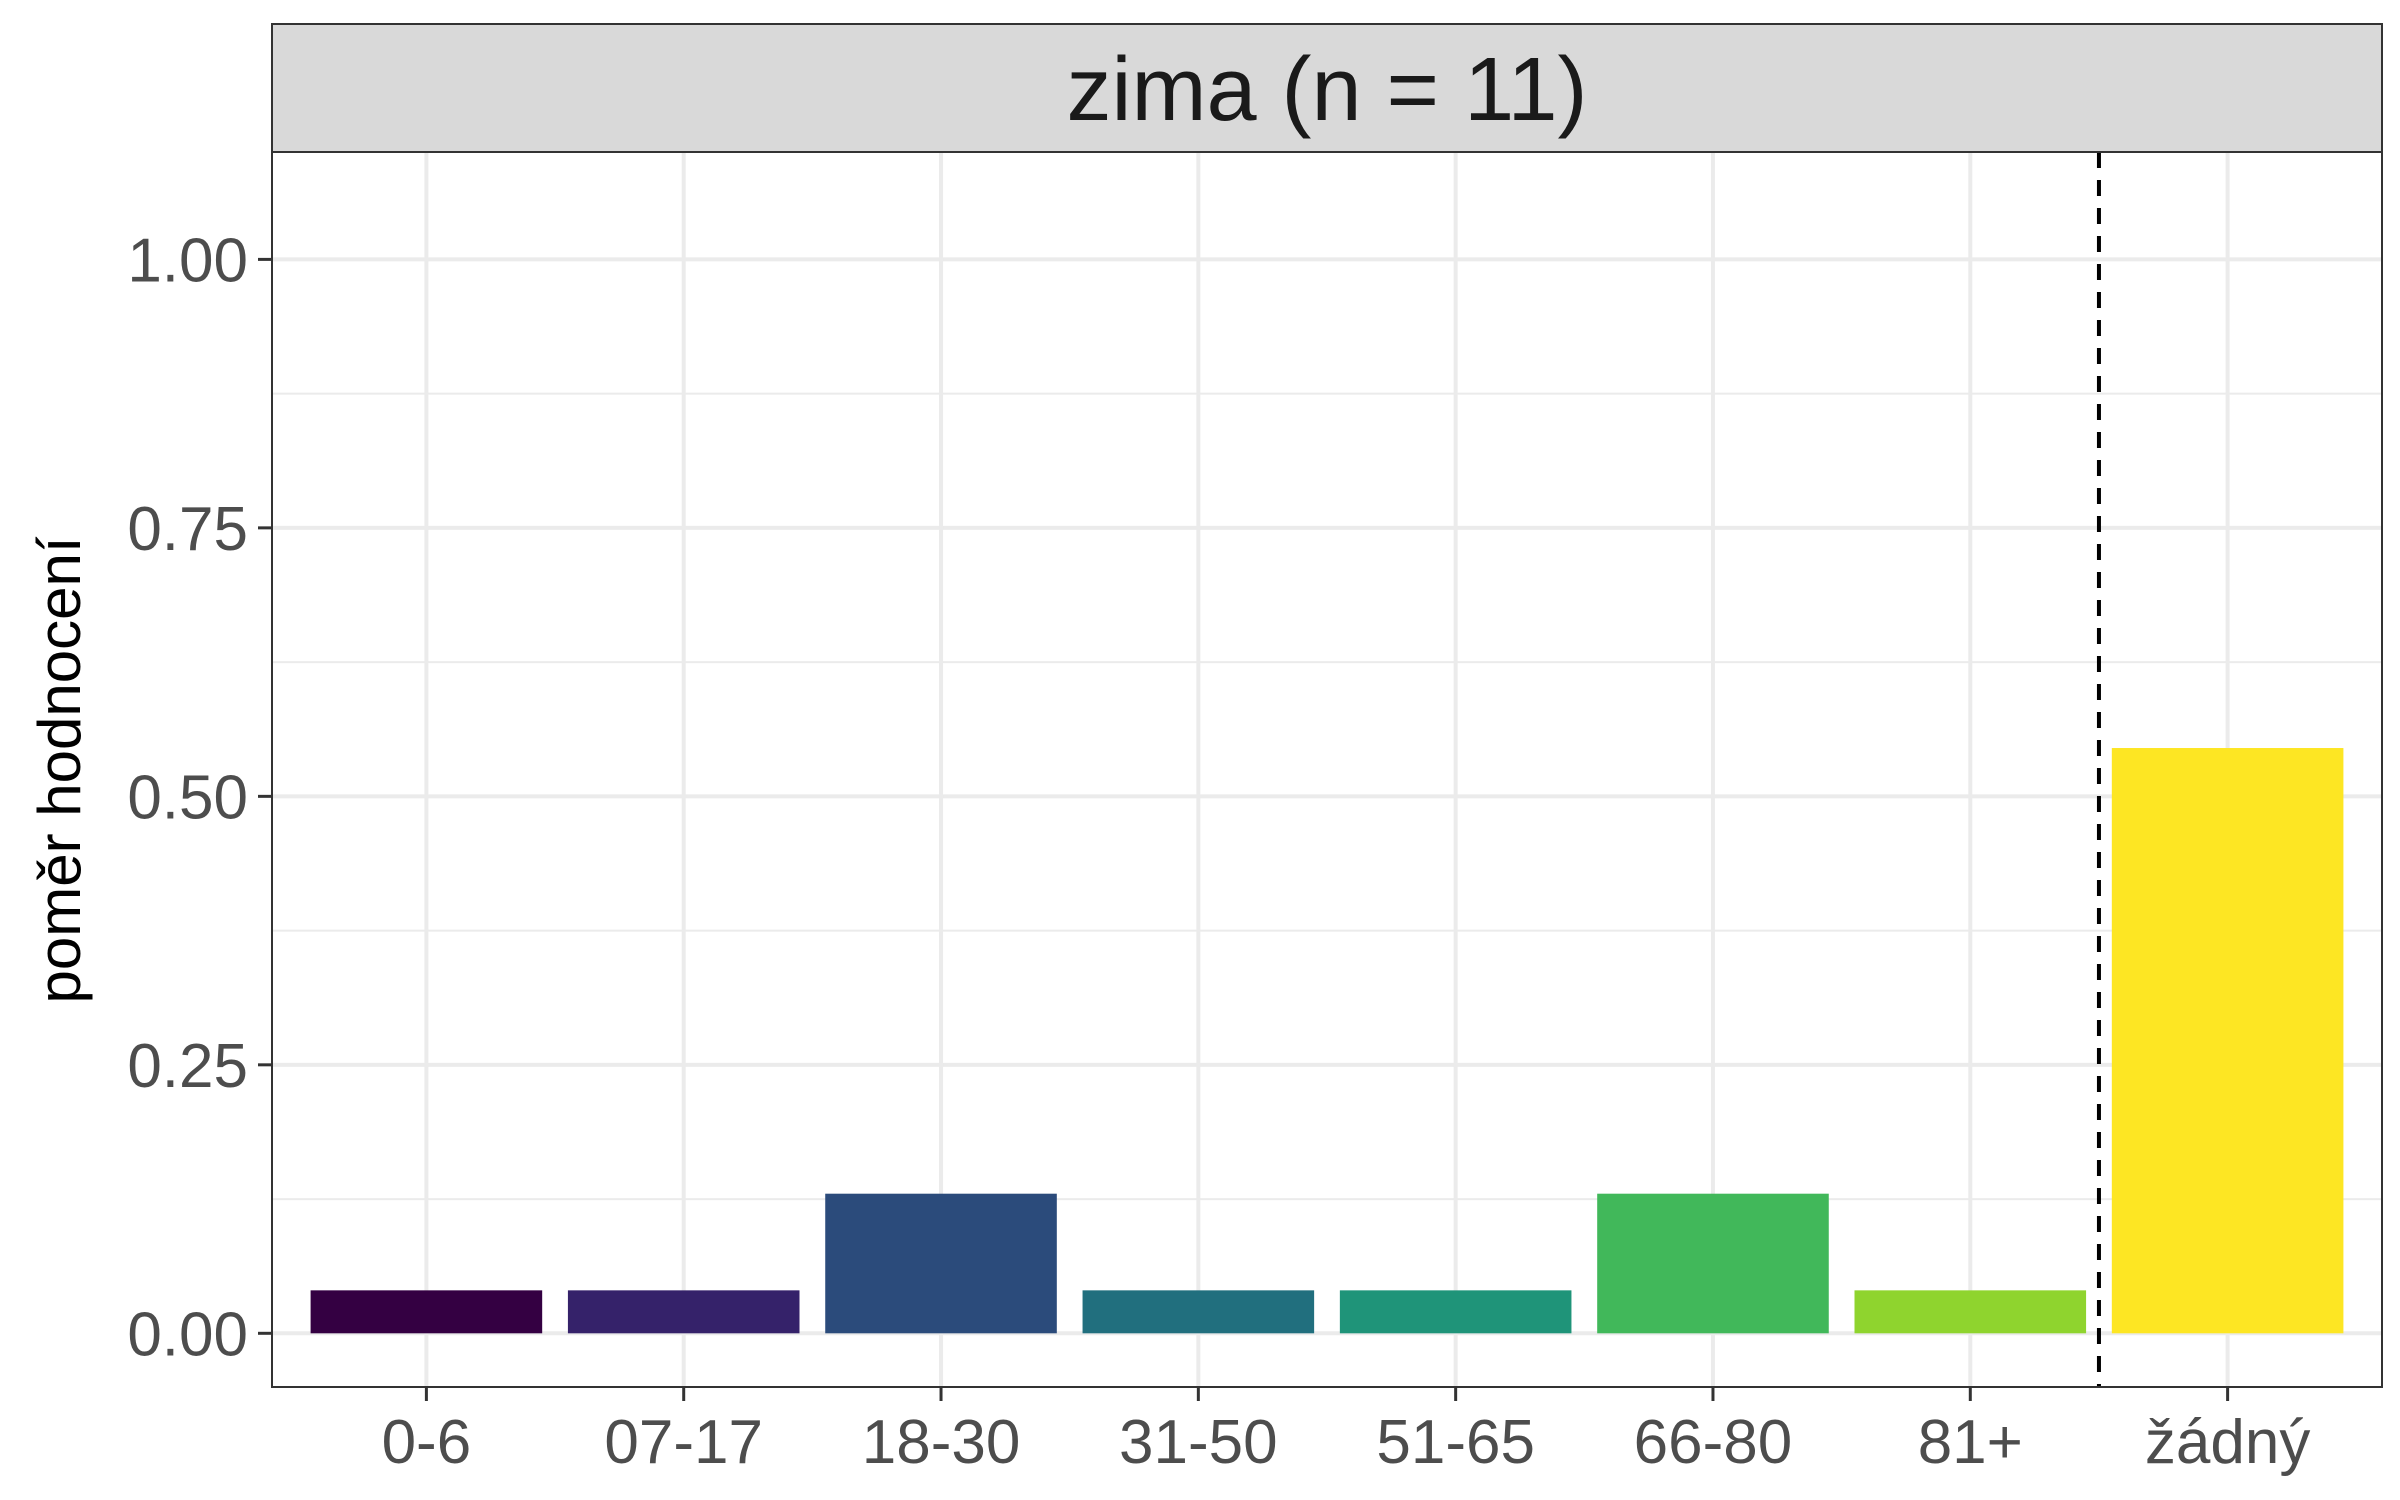 Image resolution: width=2400 pixels, height=1500 pixels. What do you see at coordinates (427, 1442) in the screenshot?
I see `x-tick-label: 0-6` at bounding box center [427, 1442].